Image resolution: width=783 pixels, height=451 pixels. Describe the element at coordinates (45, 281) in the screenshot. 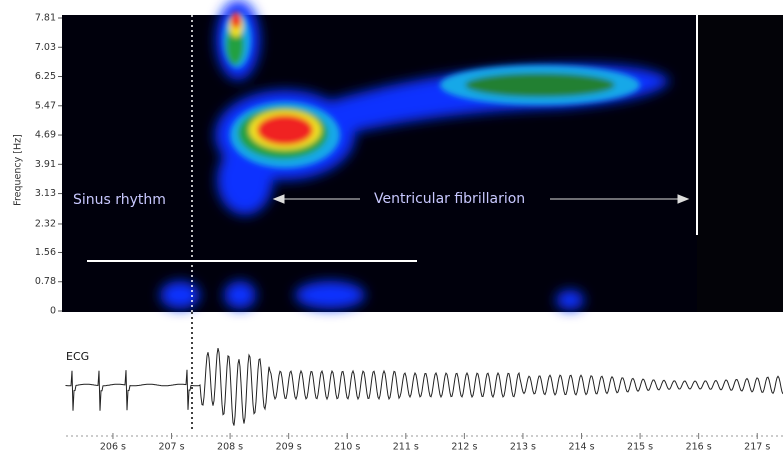

I see `y-tick-label: 0.78` at that location.